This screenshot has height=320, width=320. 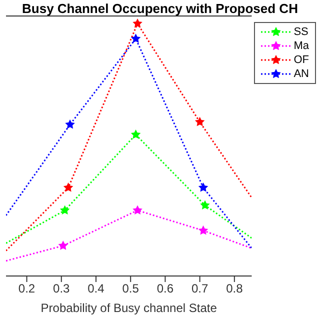 What do you see at coordinates (235, 289) in the screenshot?
I see `x-tick-label: 0.8` at bounding box center [235, 289].